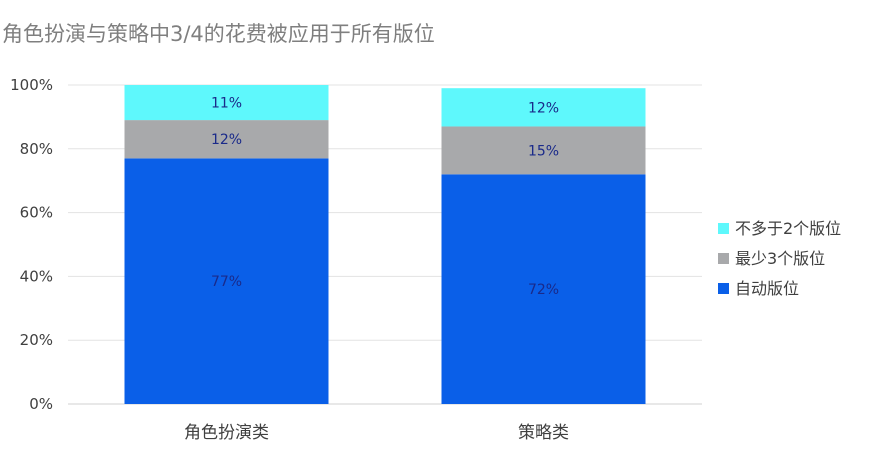 This screenshot has width=879, height=461. Describe the element at coordinates (36, 213) in the screenshot. I see `y-tick-label: 60%` at that location.